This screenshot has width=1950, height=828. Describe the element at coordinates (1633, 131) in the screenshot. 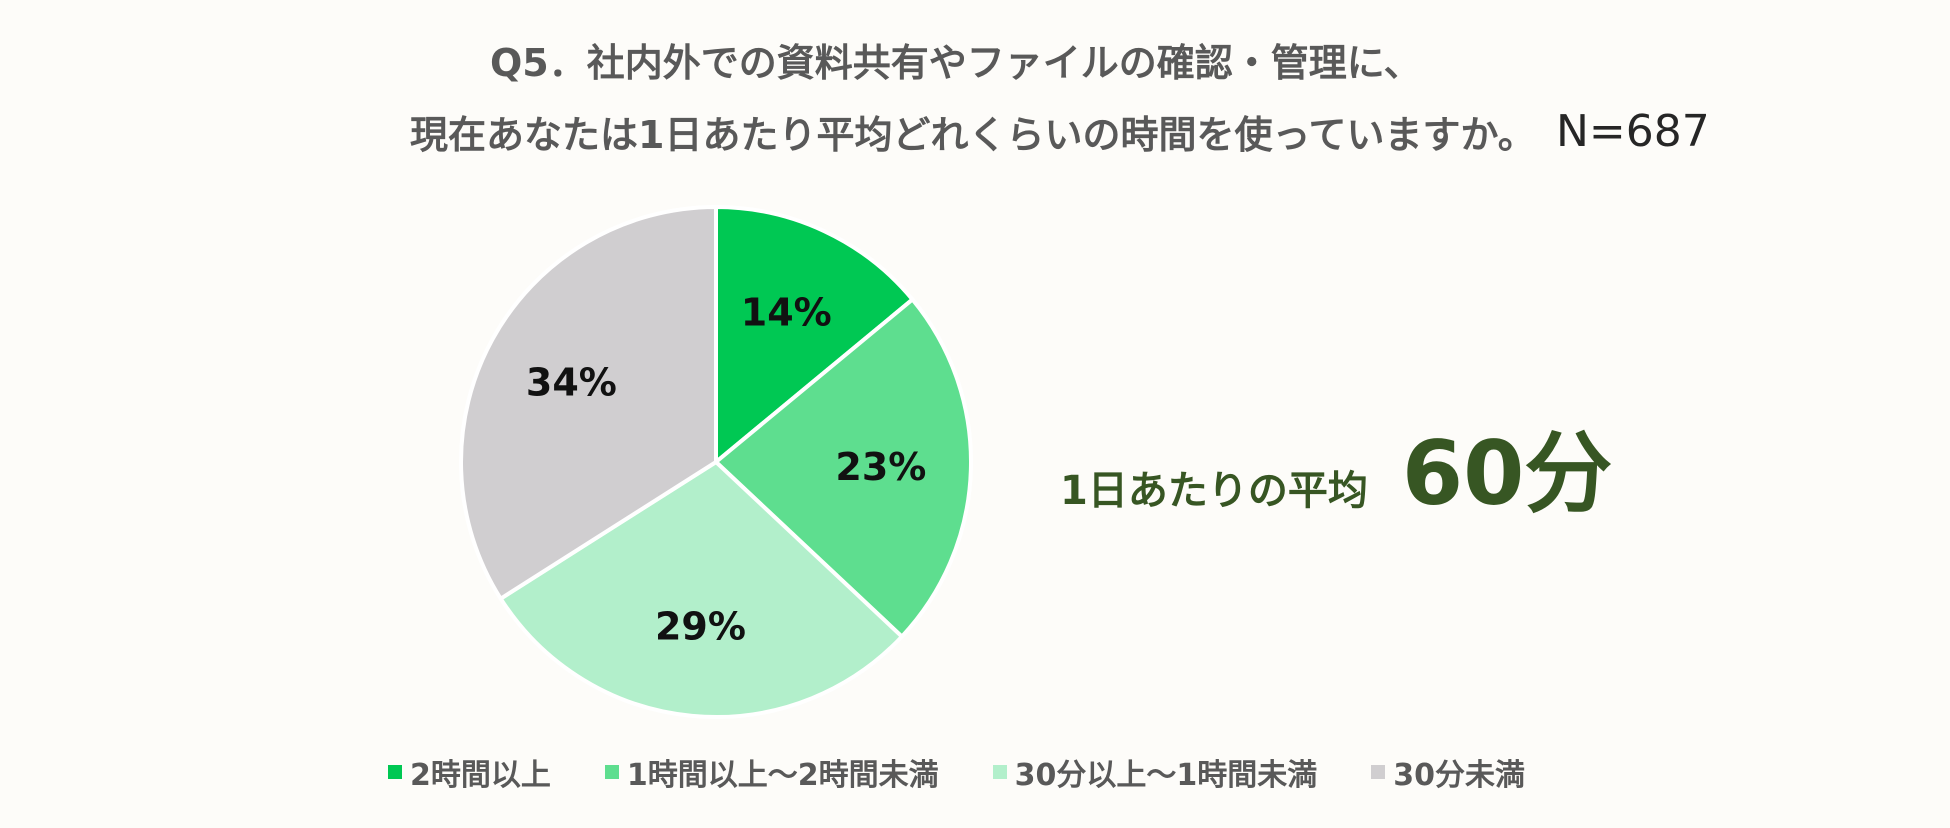

I see `sample-size-label: N=687` at that location.